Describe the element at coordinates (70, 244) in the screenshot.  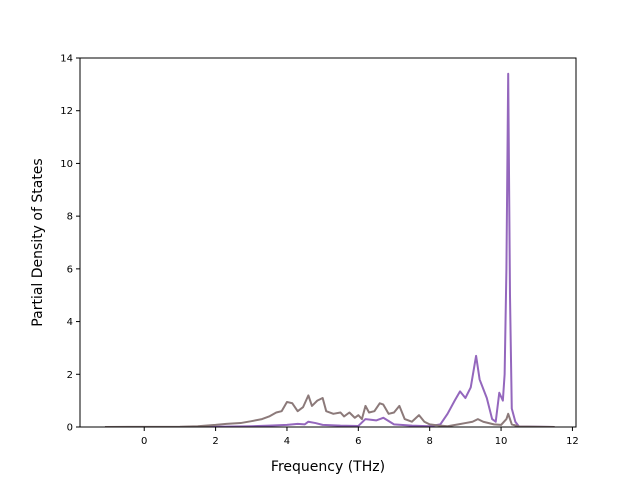
I see `y-axis-ticks: 0 2 4 6 8 10 12 14` at that location.